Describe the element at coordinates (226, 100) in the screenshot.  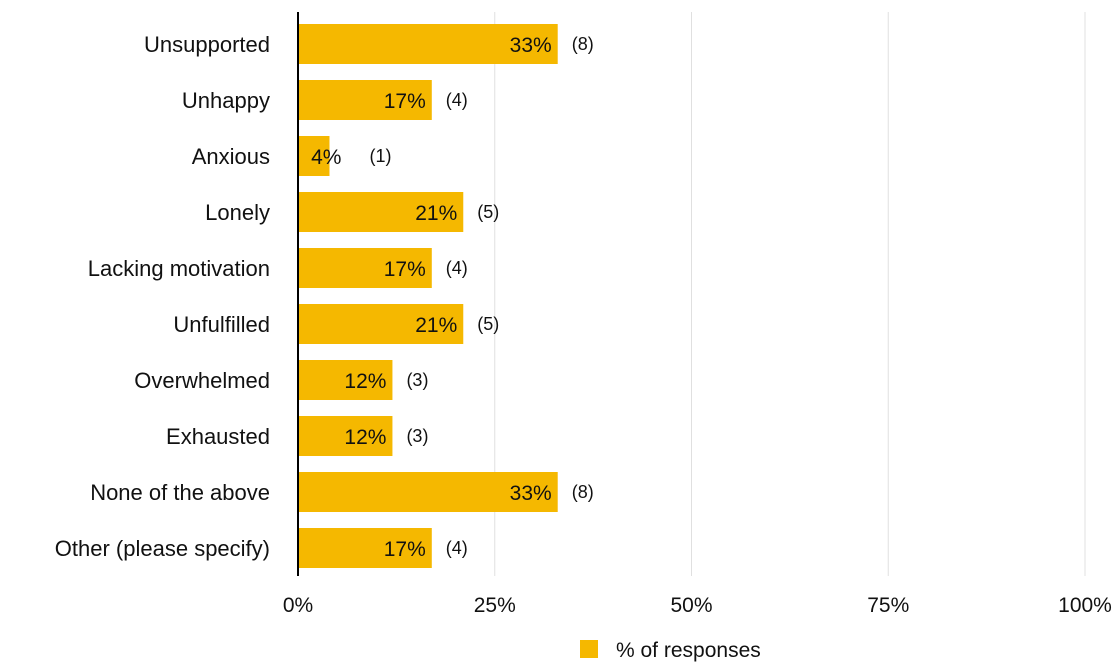
I see `category-label: Unhappy` at that location.